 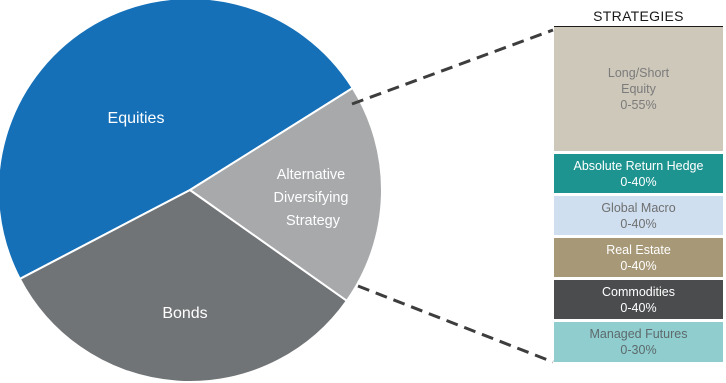 I want to click on strategy-segment: Commodities 0-40%, so click(x=638, y=301).